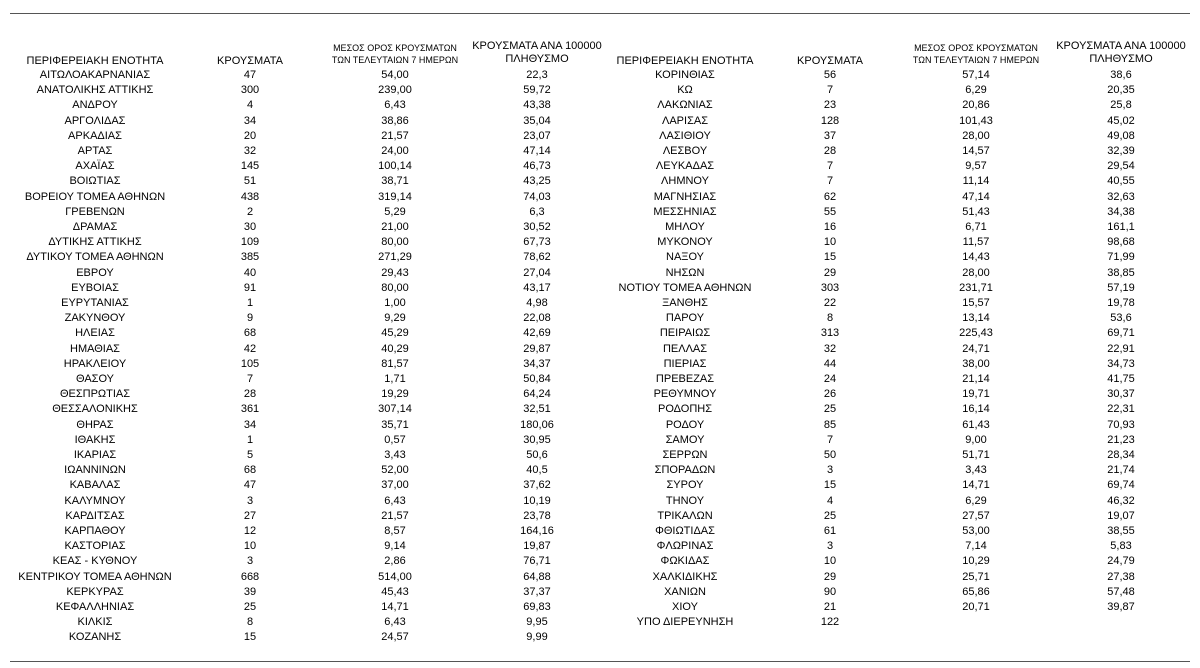  What do you see at coordinates (537, 622) in the screenshot?
I see `cell-value: 9,95` at bounding box center [537, 622].